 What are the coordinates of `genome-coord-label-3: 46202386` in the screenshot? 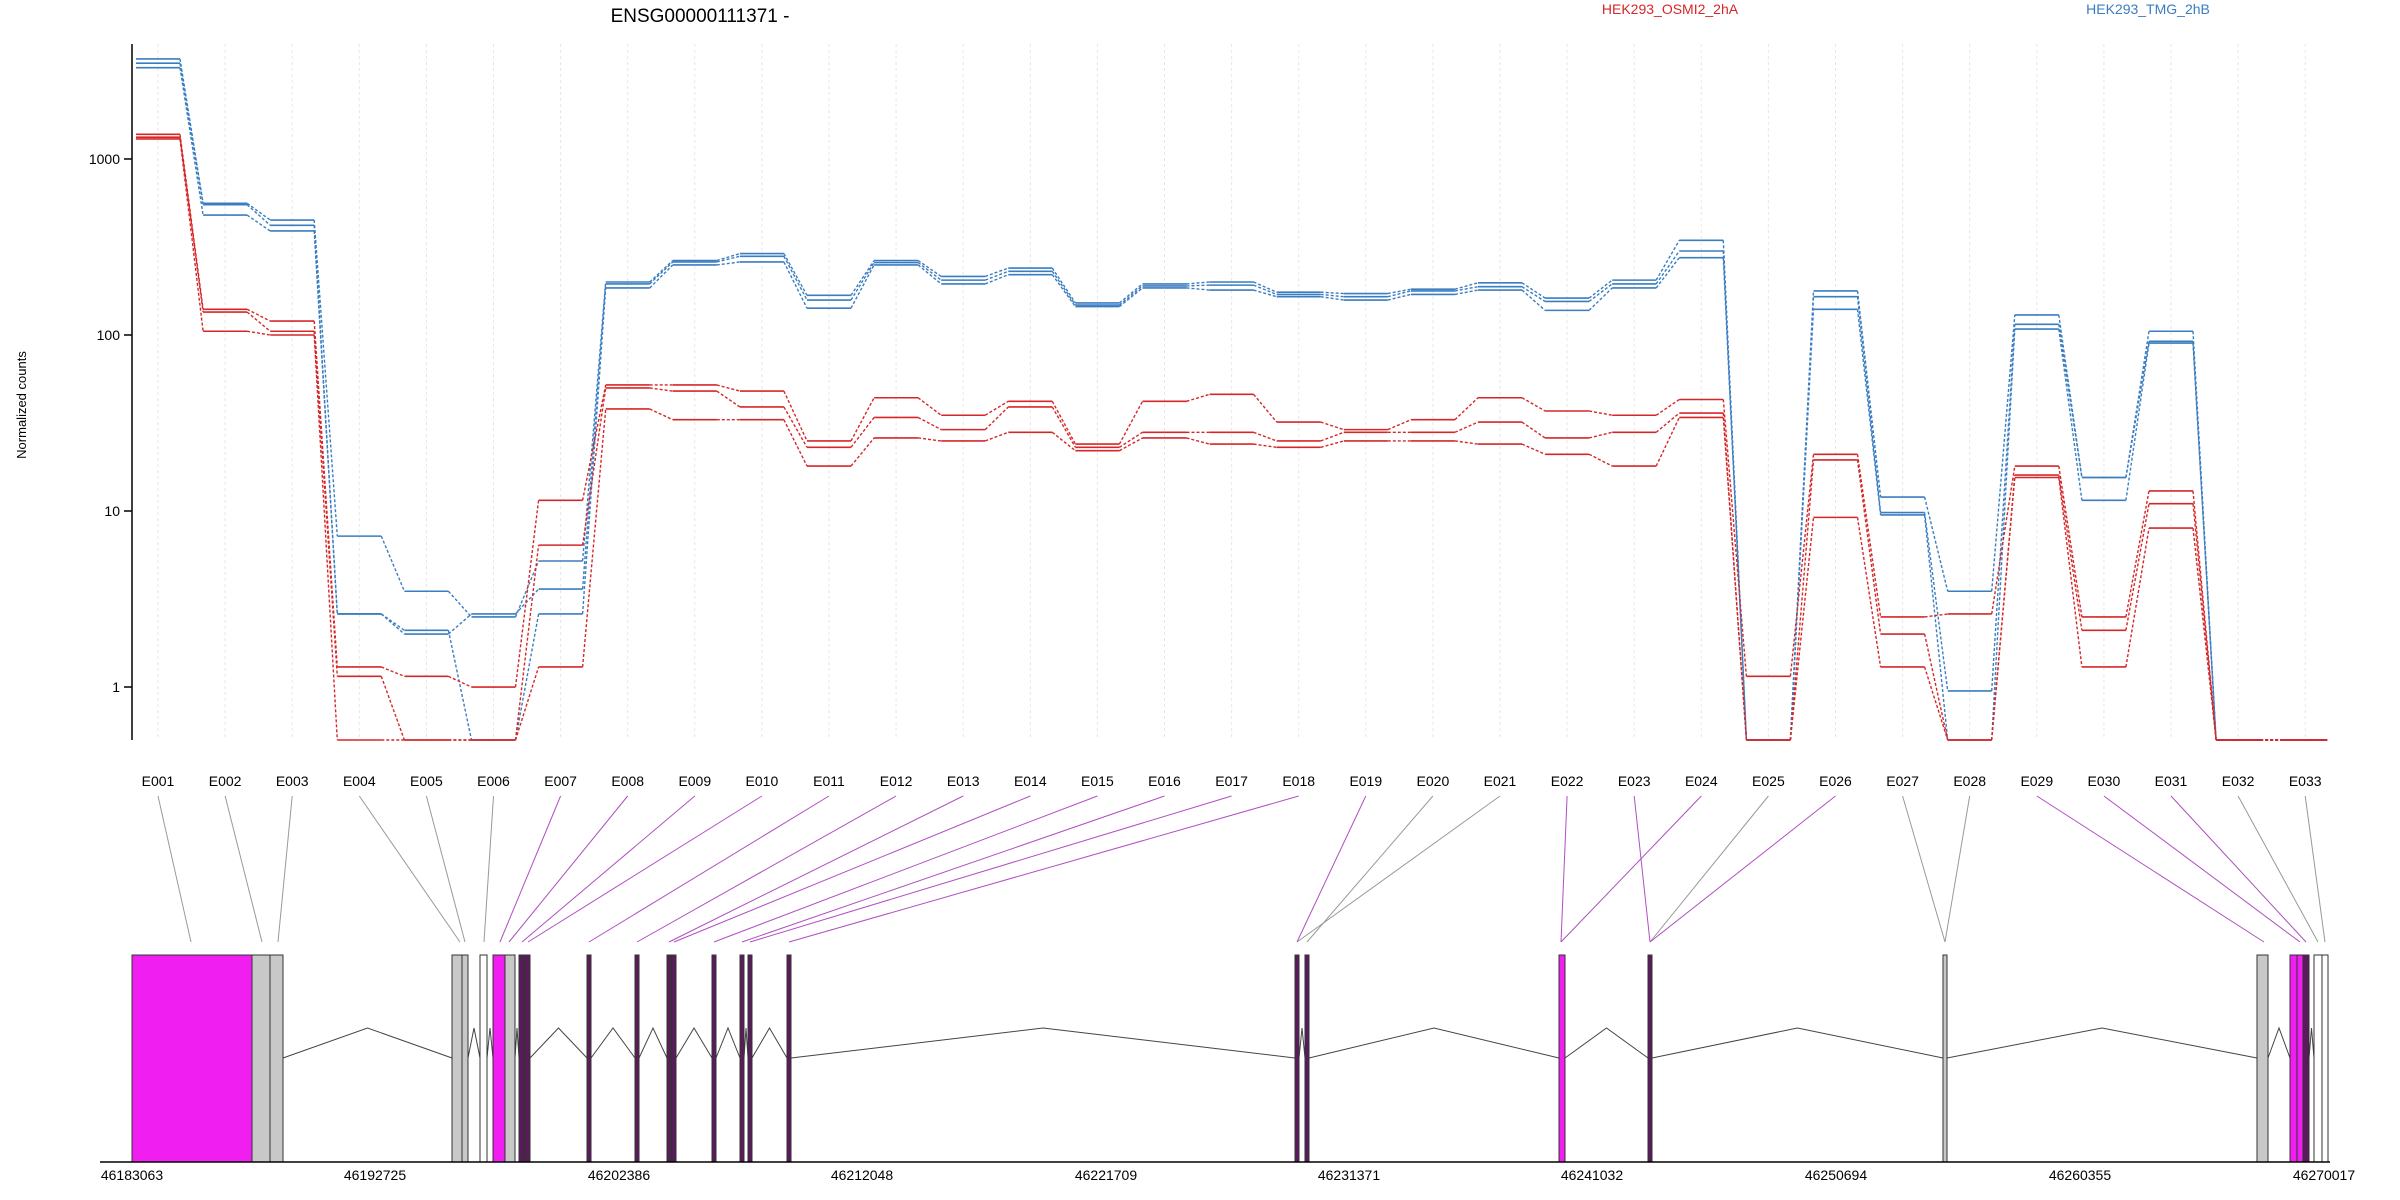 It's located at (619, 1175).